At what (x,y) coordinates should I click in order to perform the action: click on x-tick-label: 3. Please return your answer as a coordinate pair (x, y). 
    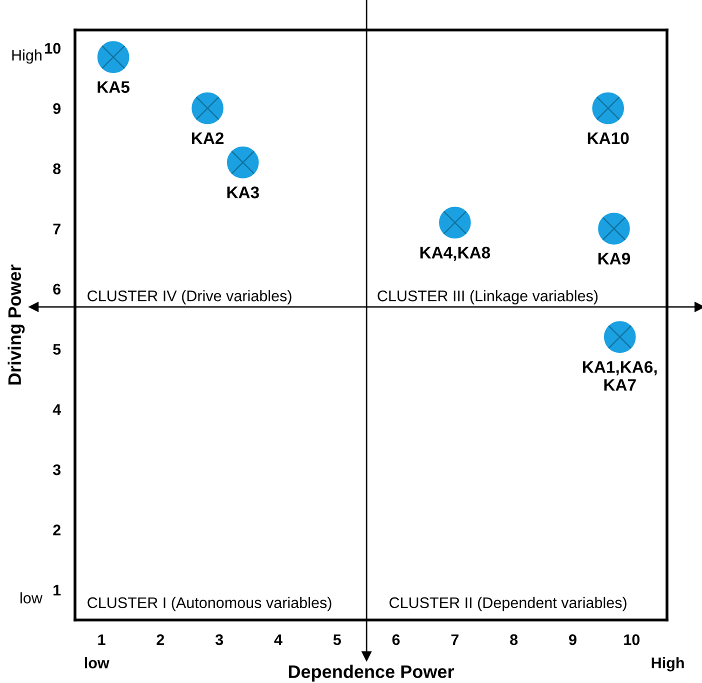
    Looking at the image, I should click on (219, 640).